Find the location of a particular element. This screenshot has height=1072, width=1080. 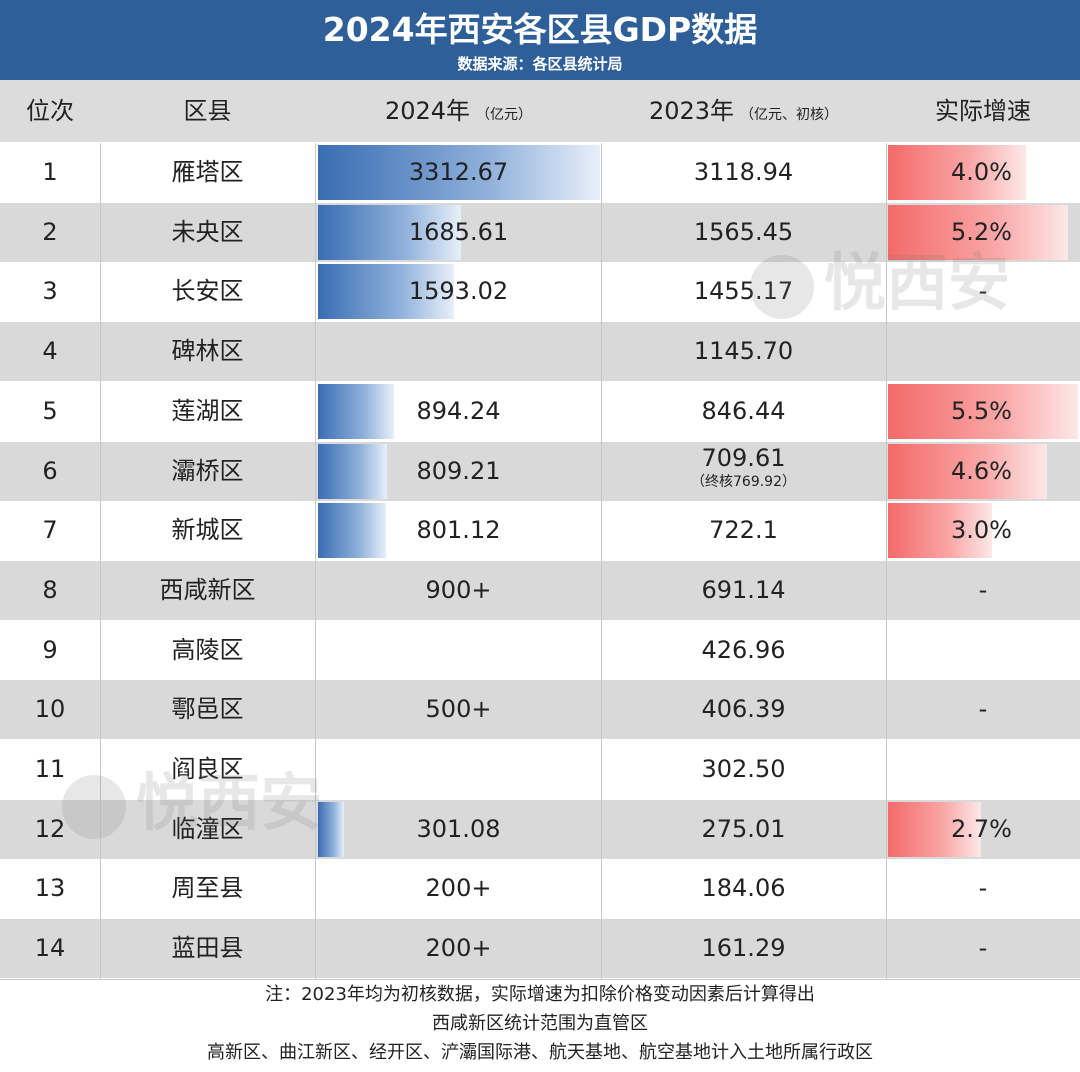

gdp2024-value: 1685.61 is located at coordinates (458, 231).